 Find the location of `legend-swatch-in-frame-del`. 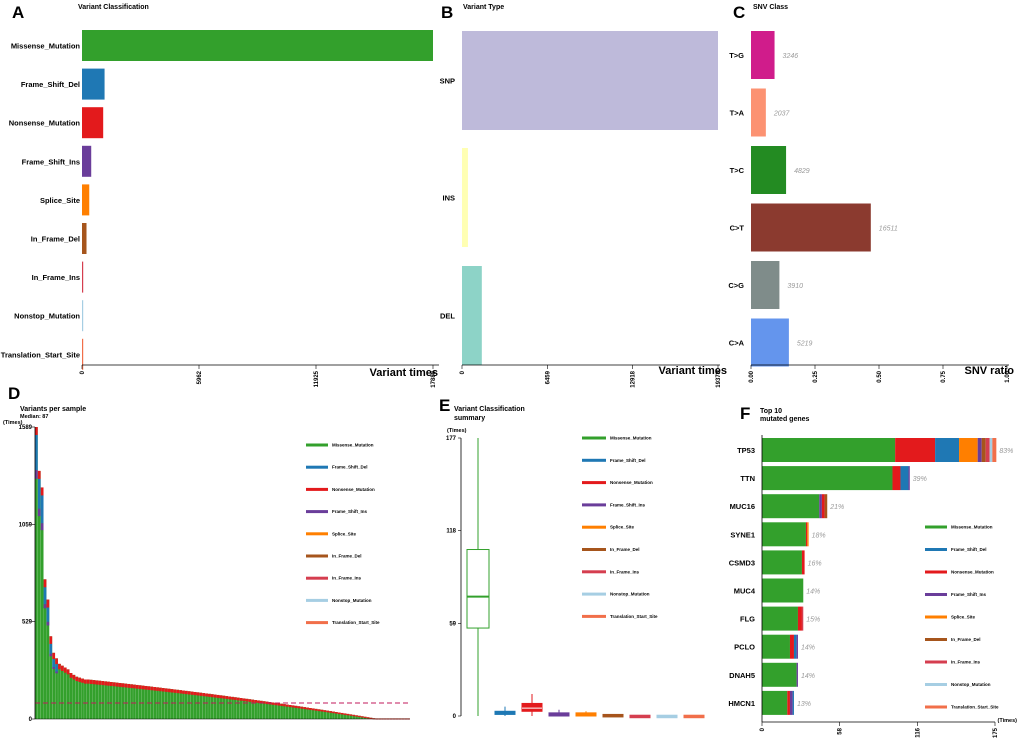

legend-swatch-in-frame-del is located at coordinates (594, 549).